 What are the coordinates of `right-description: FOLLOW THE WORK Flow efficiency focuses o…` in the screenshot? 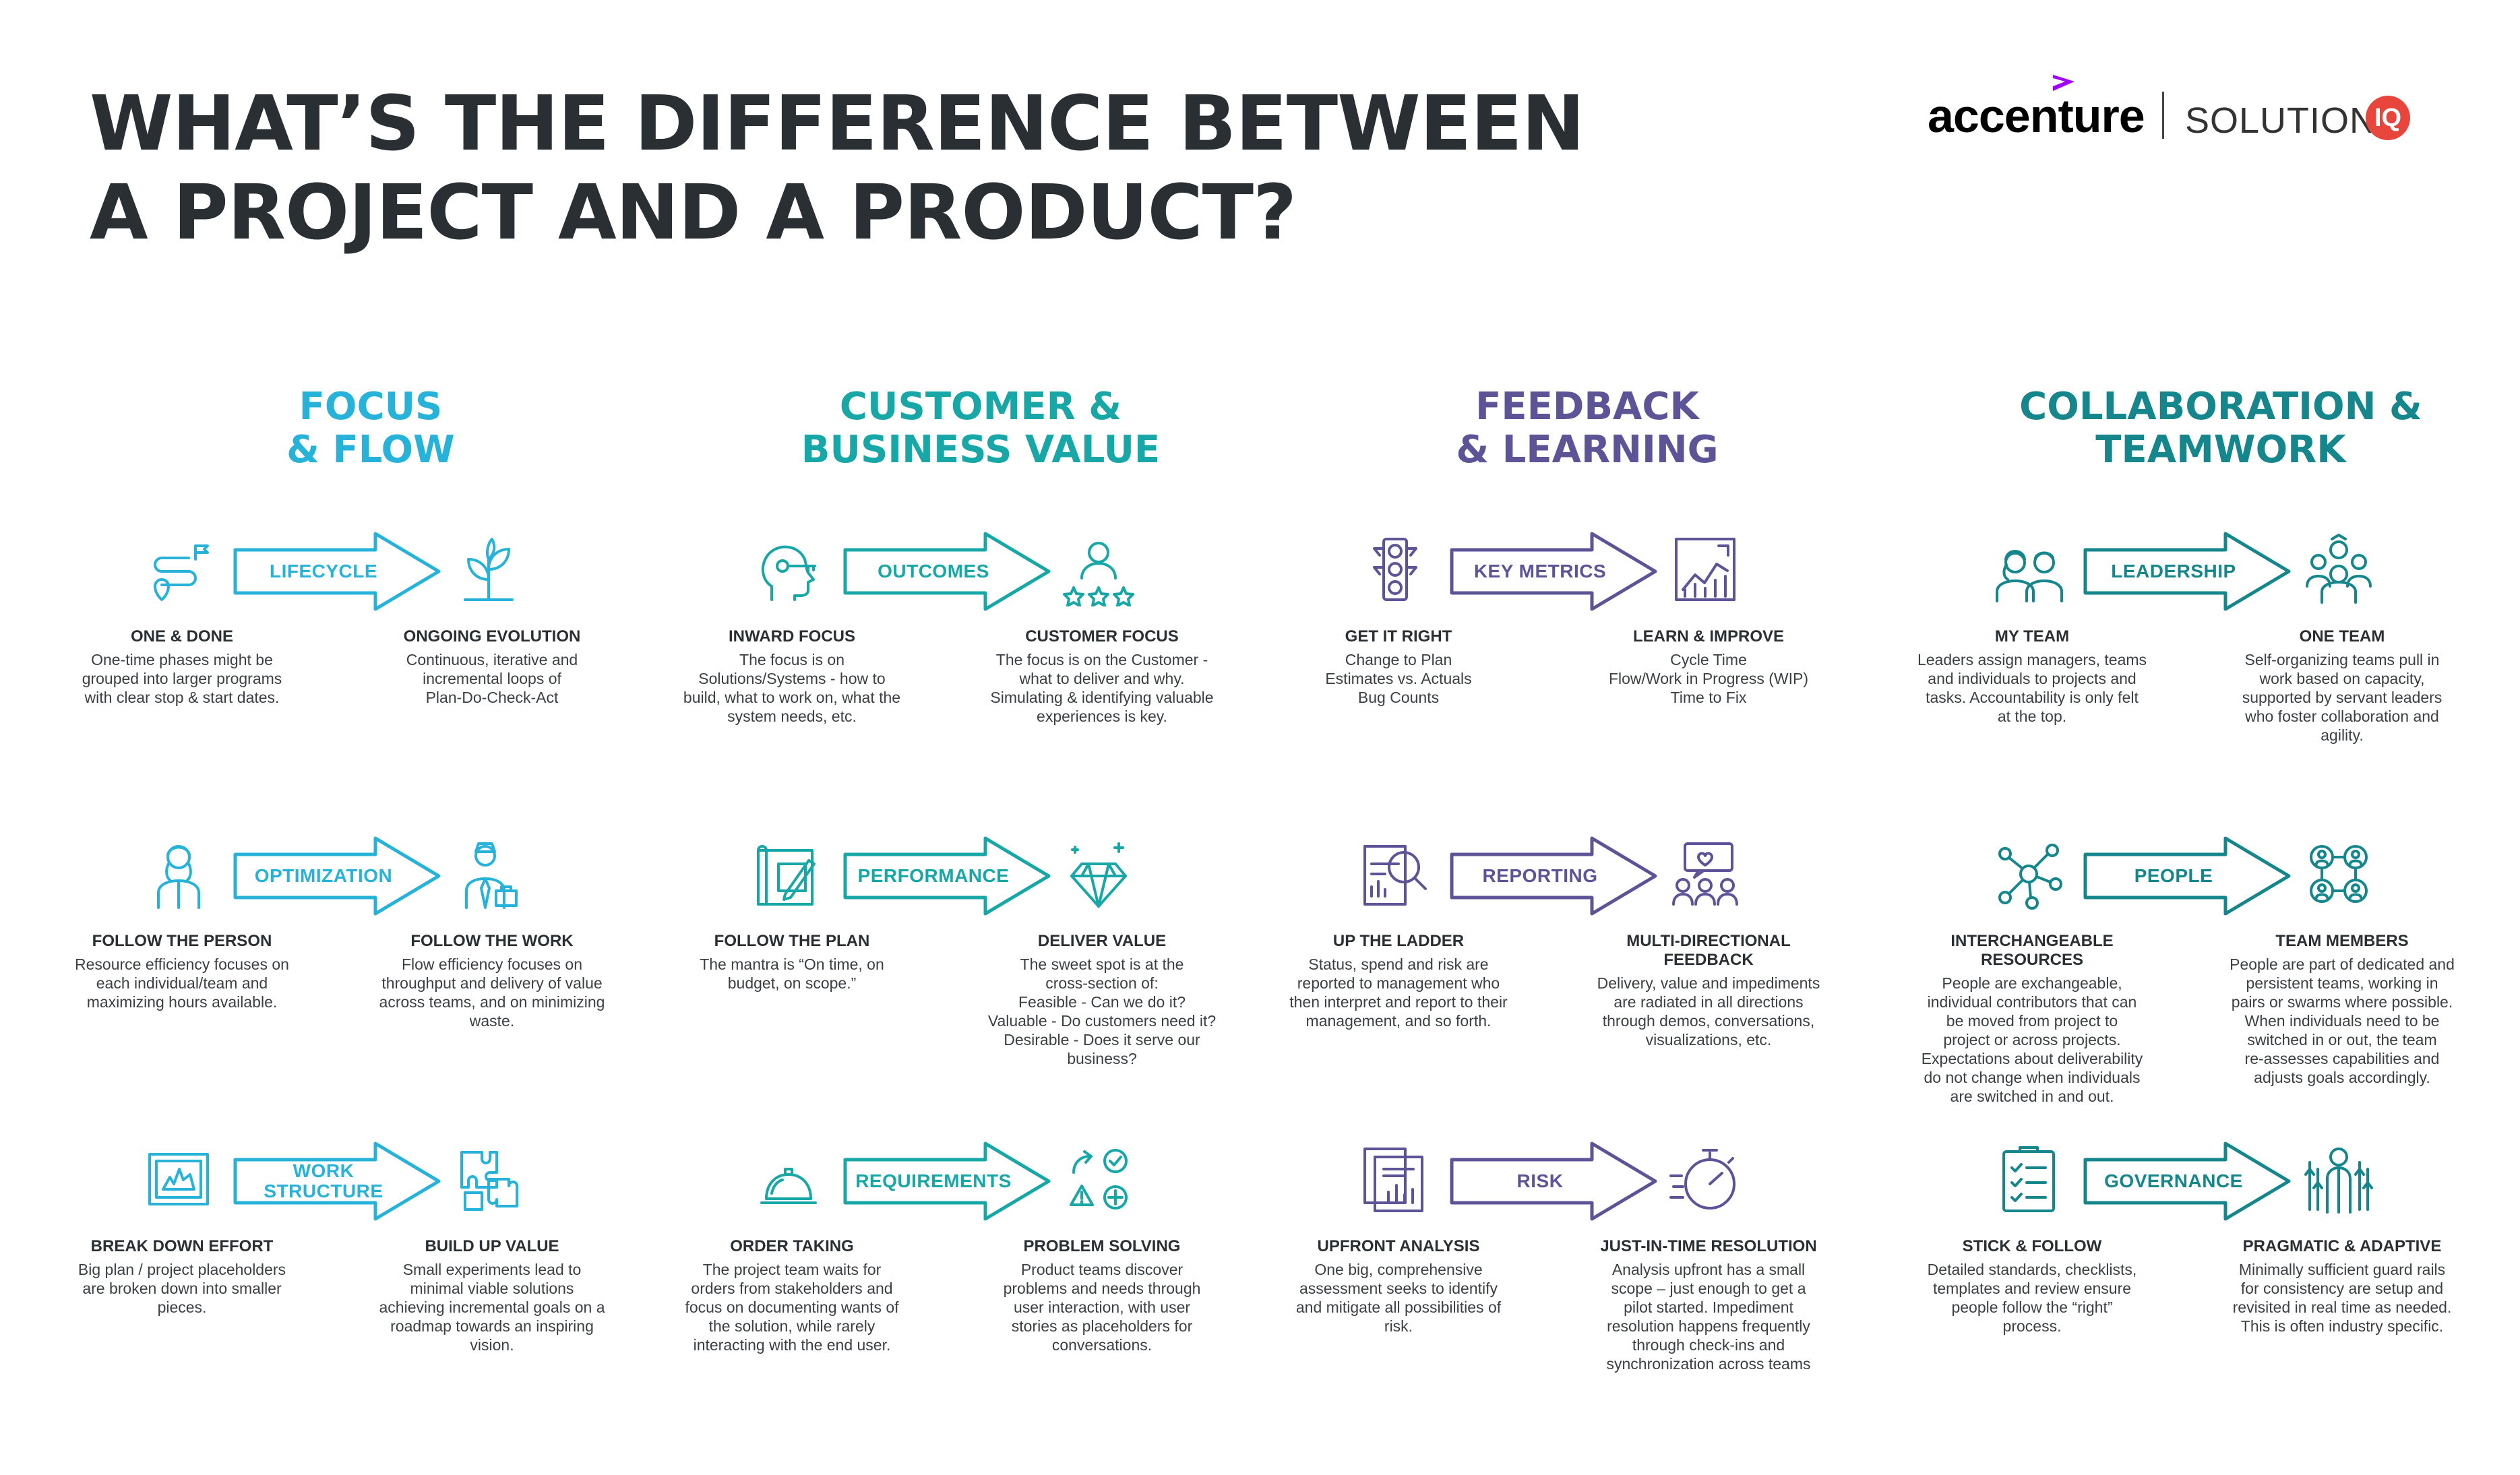 It's located at (492, 981).